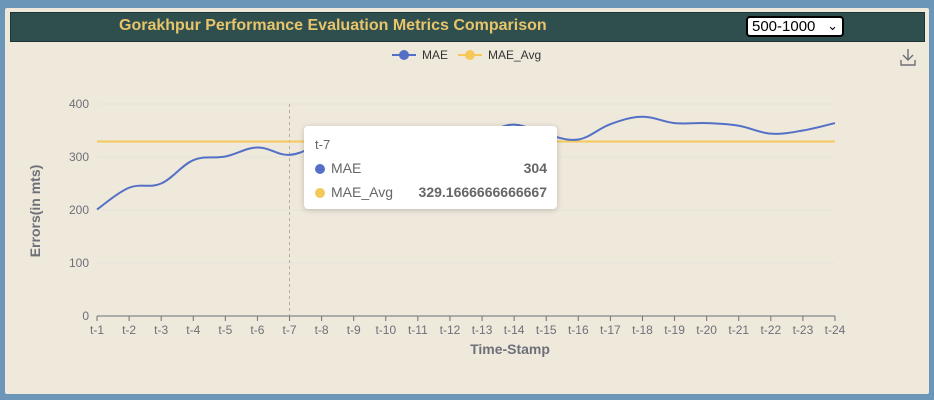 The image size is (934, 400). I want to click on y-tick-label: 0, so click(85, 316).